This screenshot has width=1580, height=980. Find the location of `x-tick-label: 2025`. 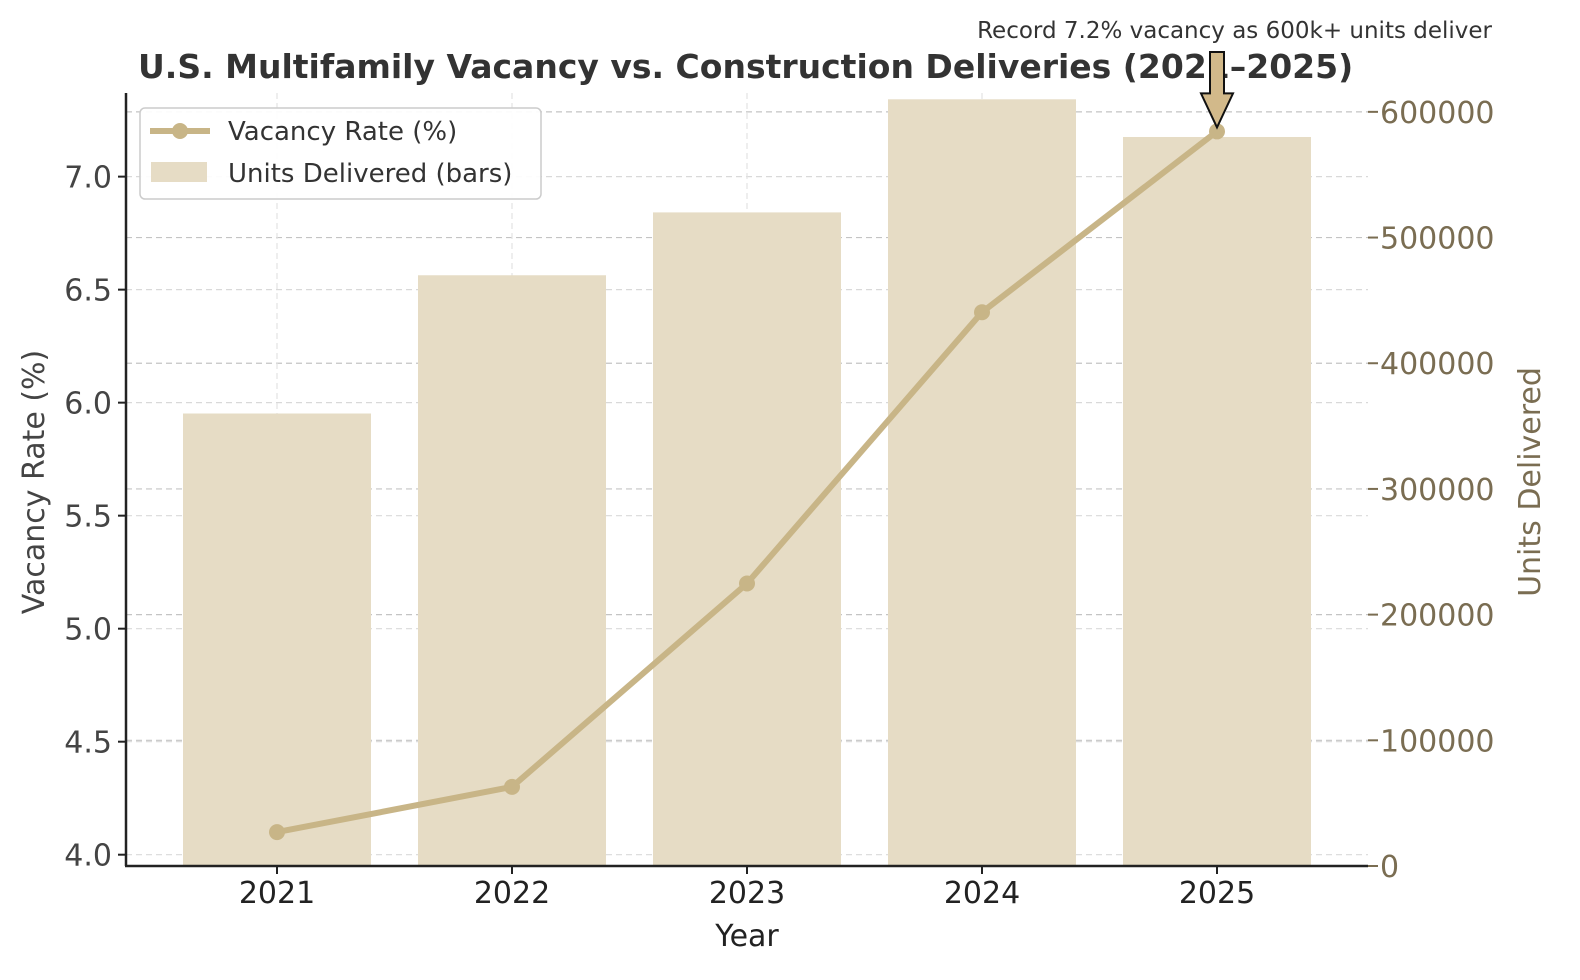

x-tick-label: 2025 is located at coordinates (1217, 893).